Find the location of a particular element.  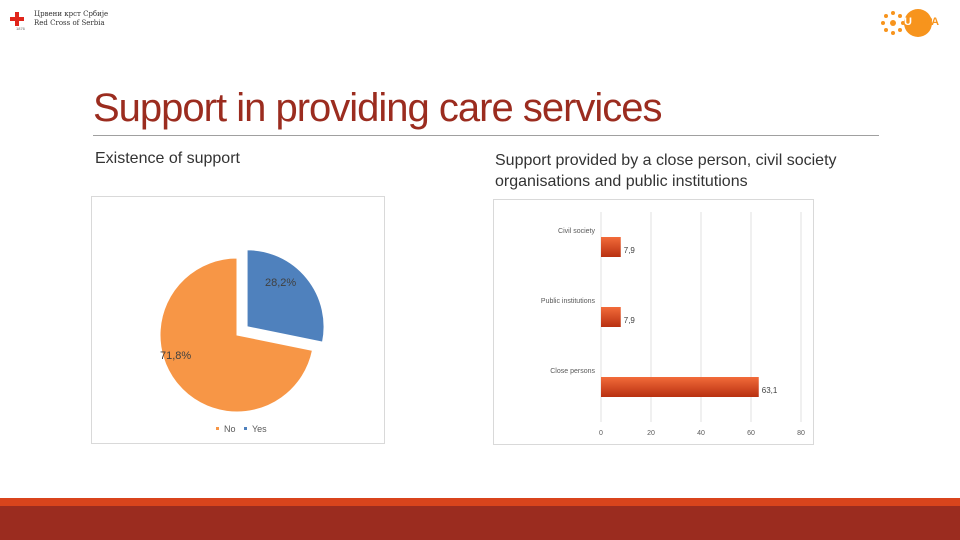

category-label: Civil society is located at coordinates (576, 231).